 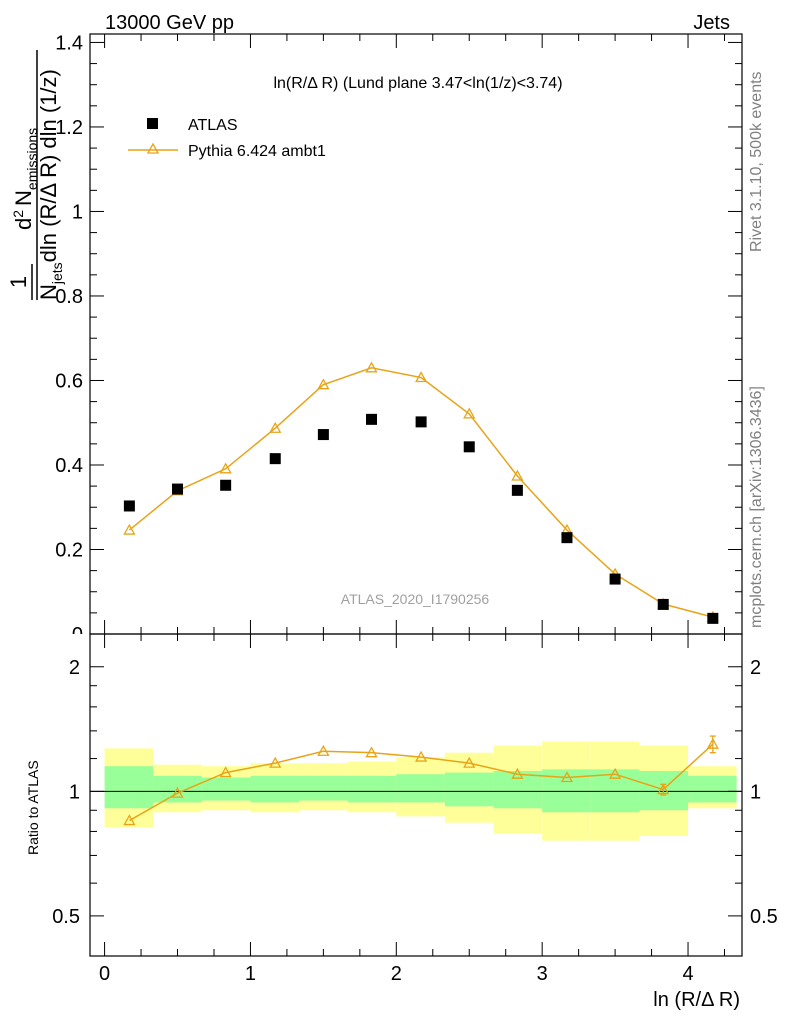 What do you see at coordinates (33, 807) in the screenshot?
I see `ratio-ylabel: Ratio to ATLAS` at bounding box center [33, 807].